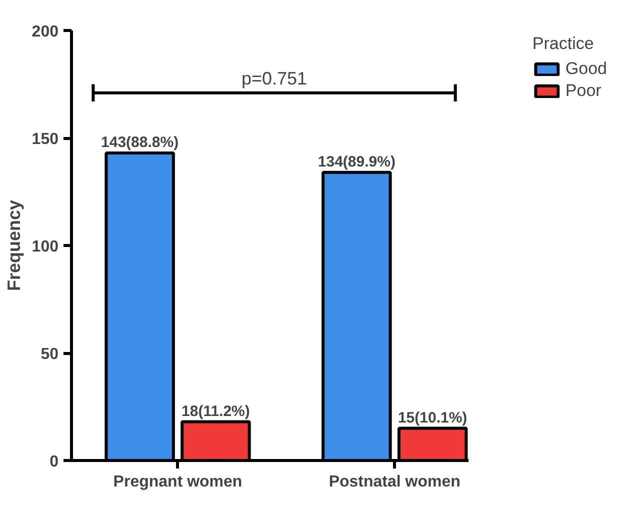  I want to click on y-tick-label: 150, so click(45, 139).